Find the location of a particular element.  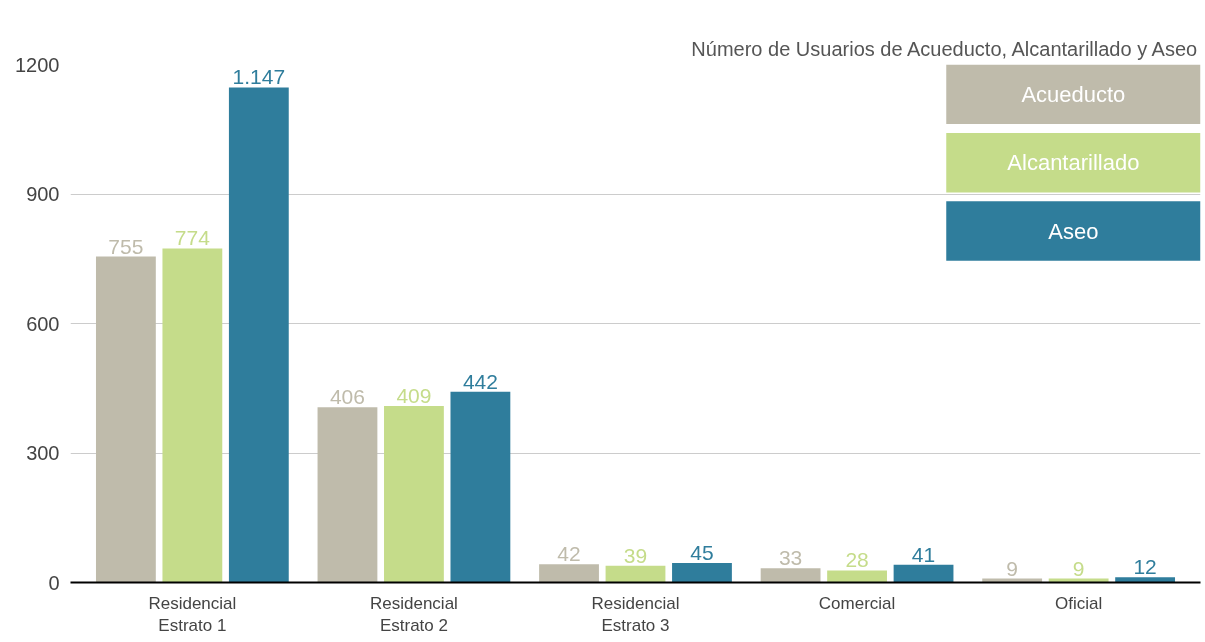

data-label: 28 is located at coordinates (857, 560).